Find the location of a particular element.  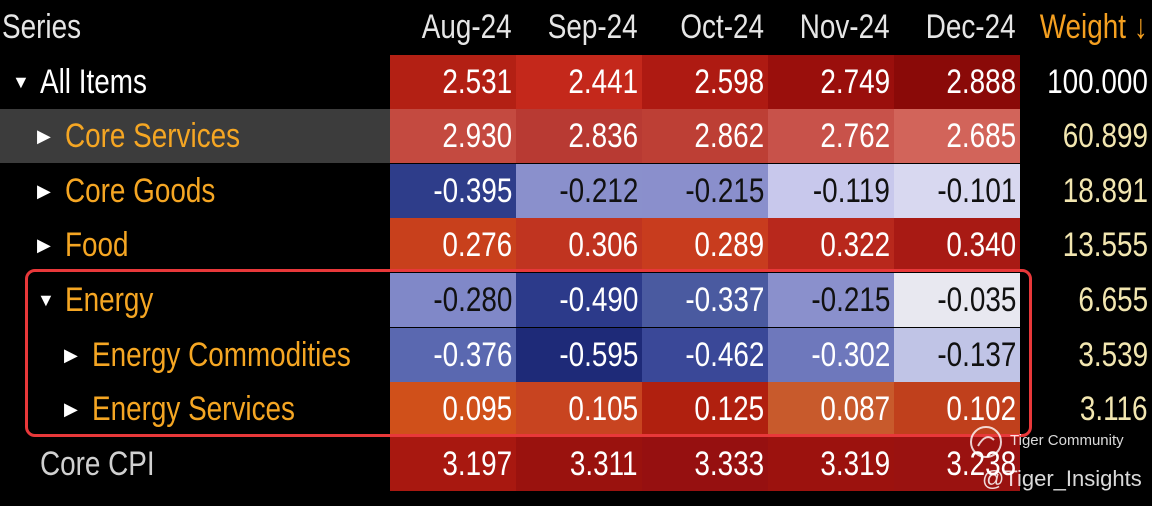

value-cell: 2.762 is located at coordinates (831, 136).